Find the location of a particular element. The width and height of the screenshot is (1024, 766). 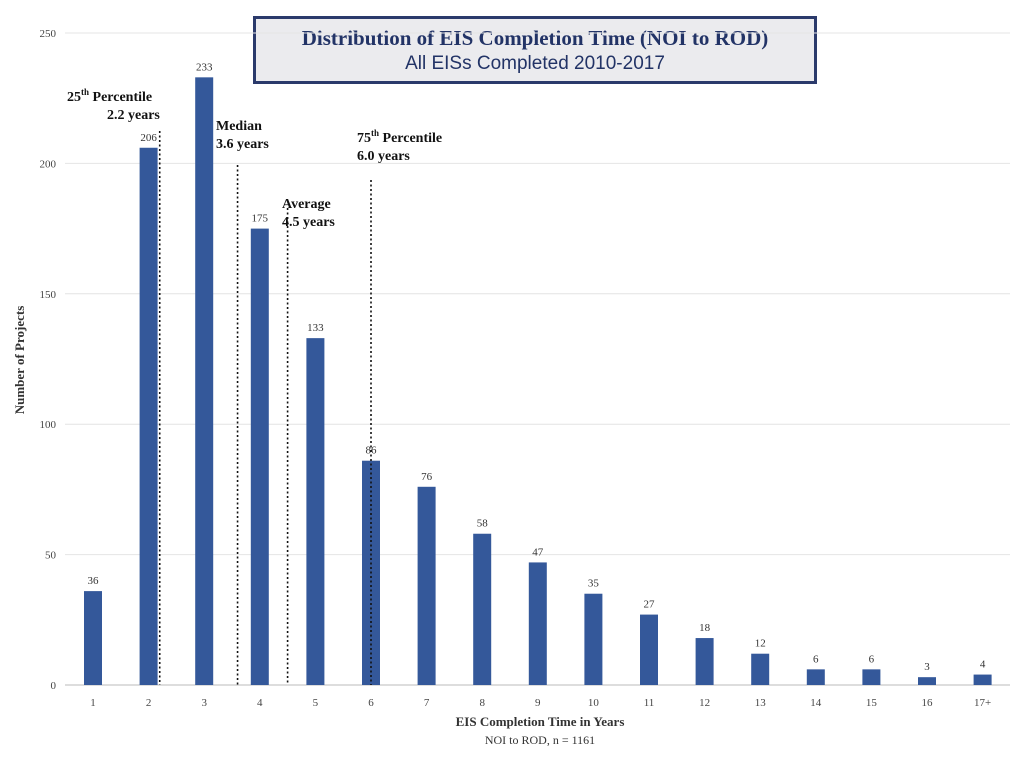

y-tick-label: 0 is located at coordinates (54, 686).